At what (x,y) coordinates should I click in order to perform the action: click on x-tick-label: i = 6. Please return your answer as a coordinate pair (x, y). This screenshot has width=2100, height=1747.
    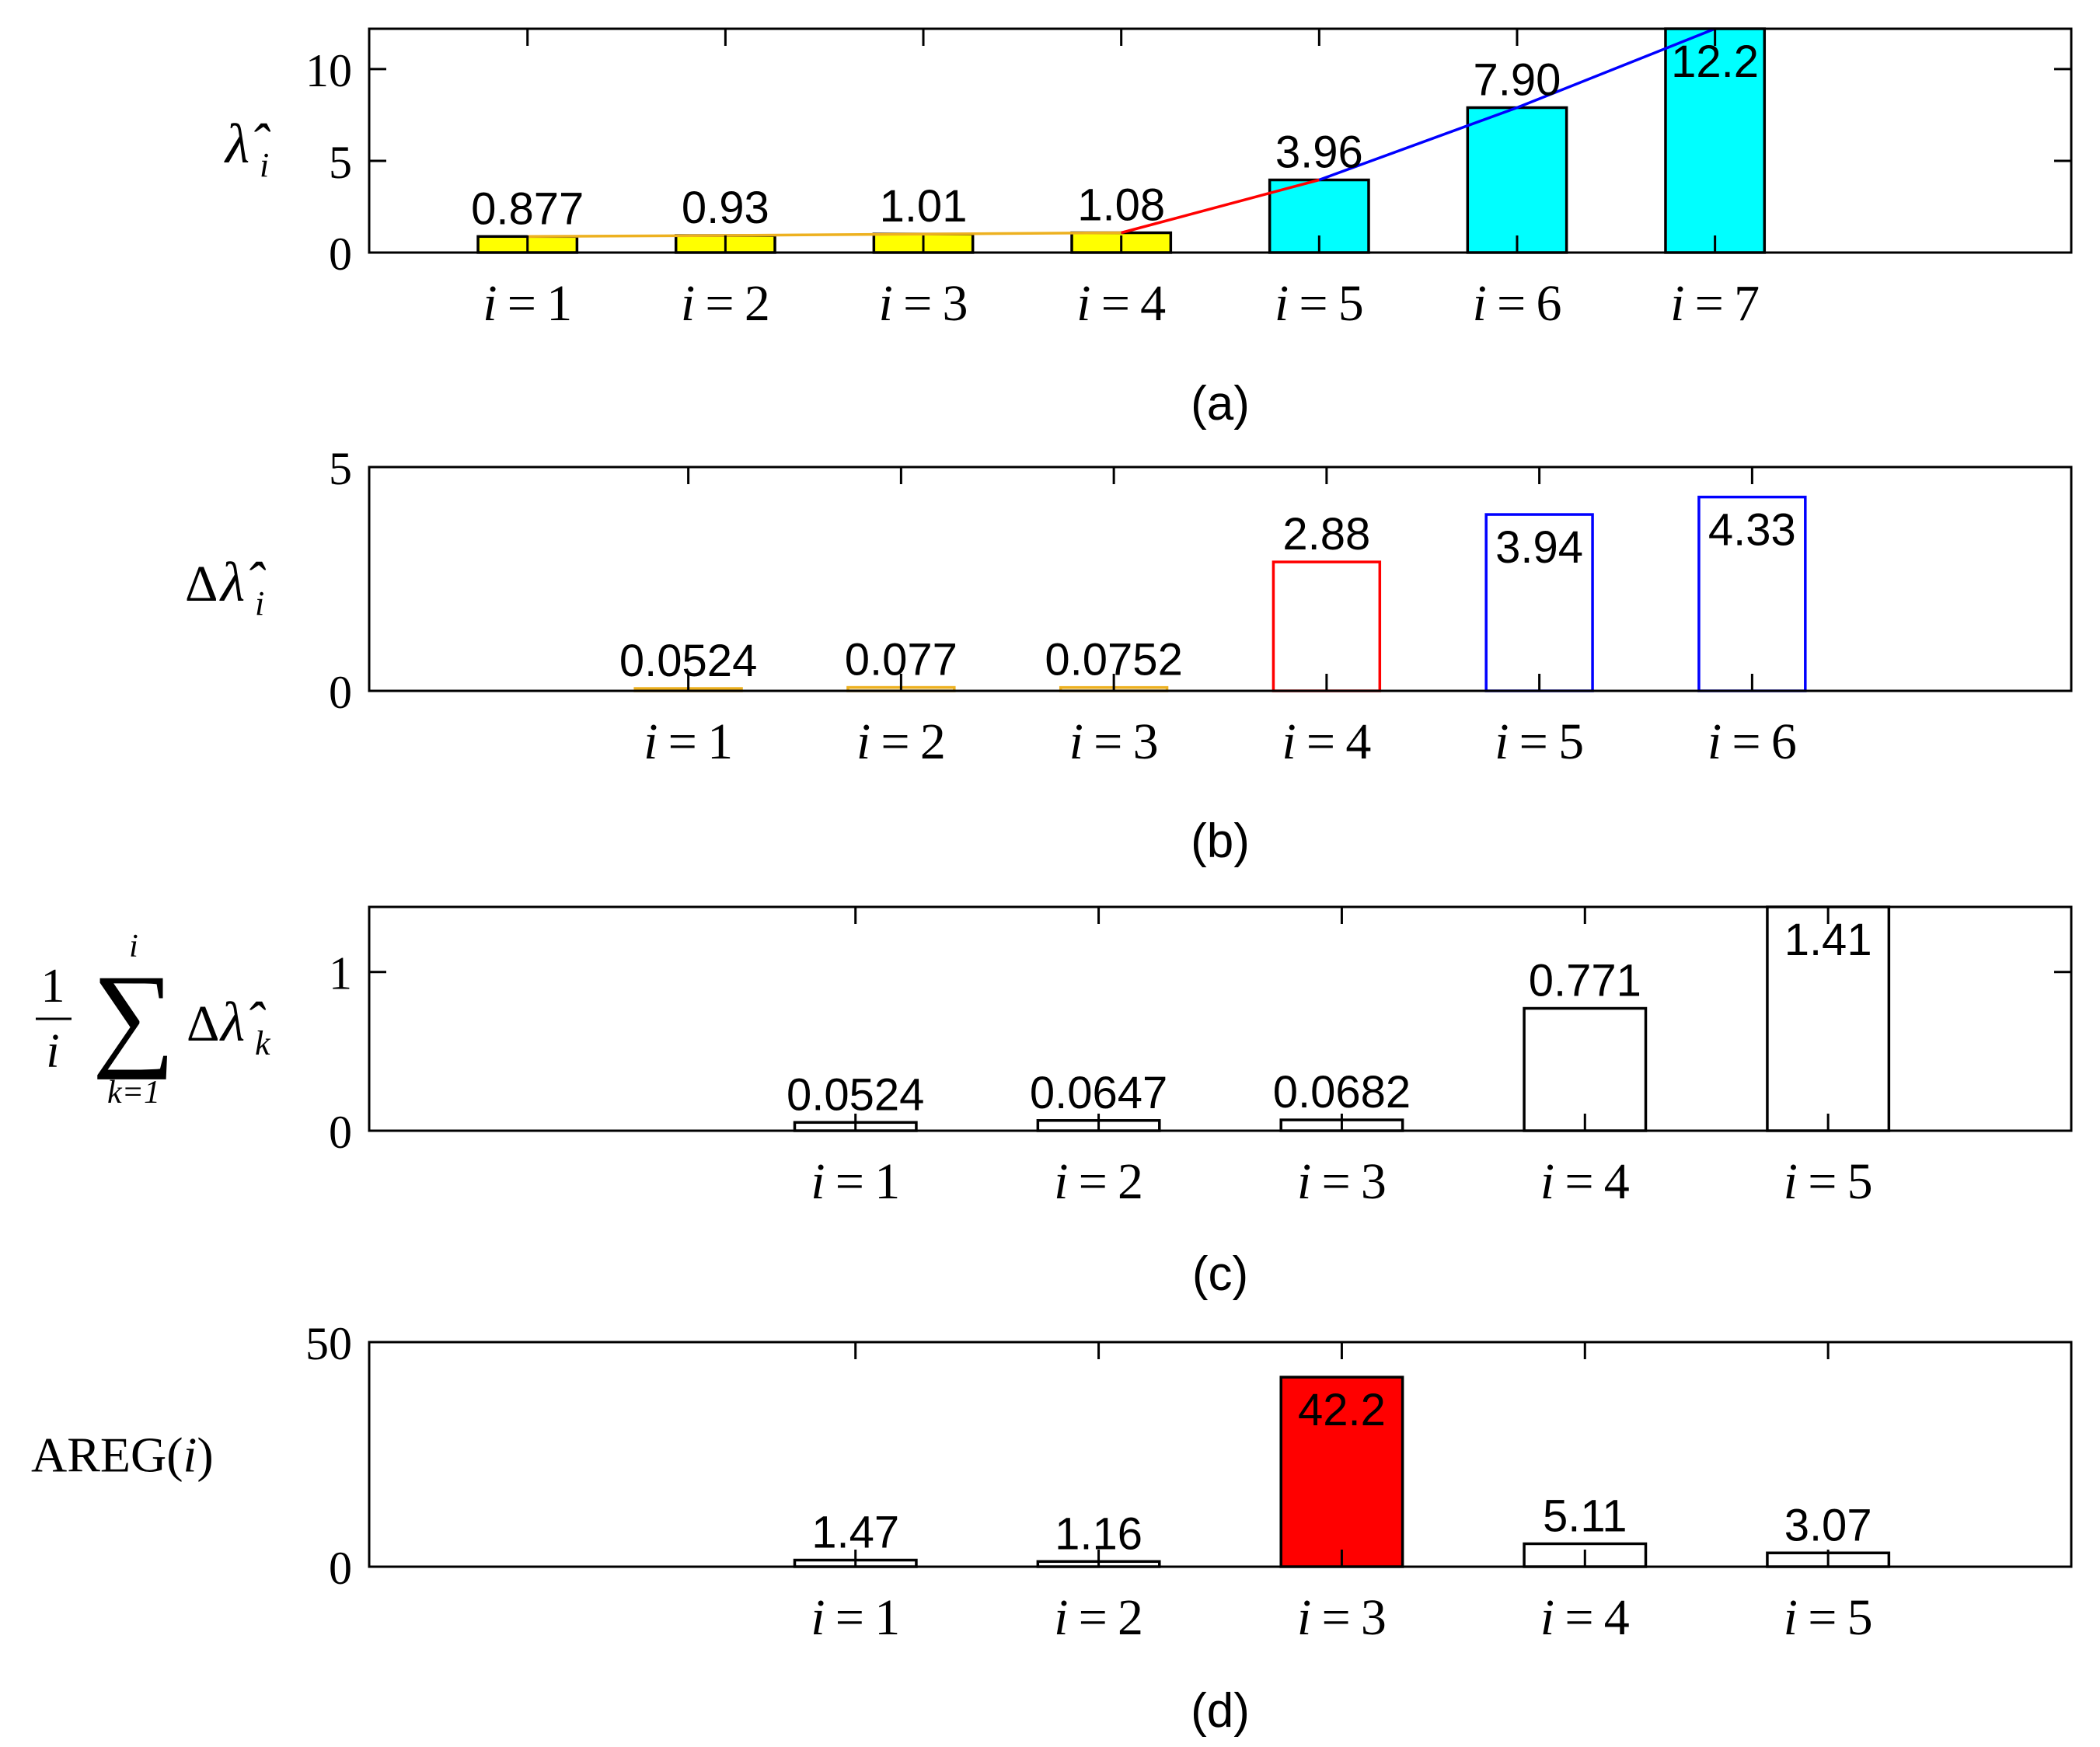
    Looking at the image, I should click on (1516, 303).